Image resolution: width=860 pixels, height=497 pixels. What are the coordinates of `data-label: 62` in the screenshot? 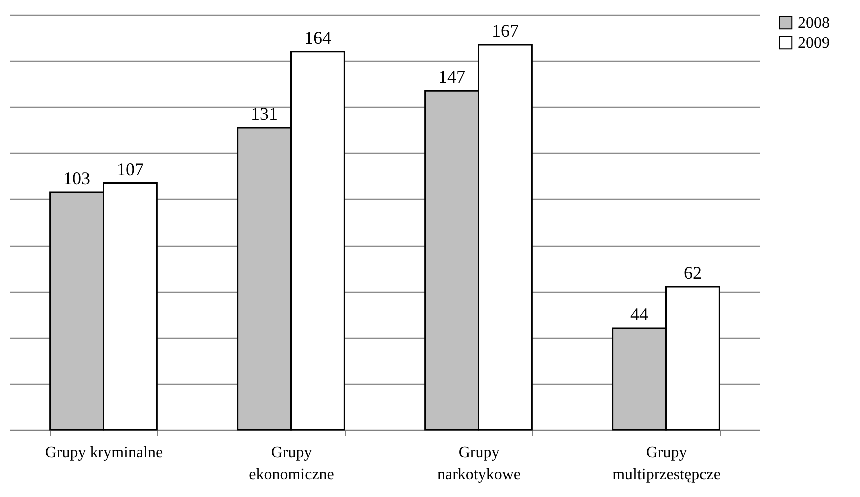 It's located at (693, 273).